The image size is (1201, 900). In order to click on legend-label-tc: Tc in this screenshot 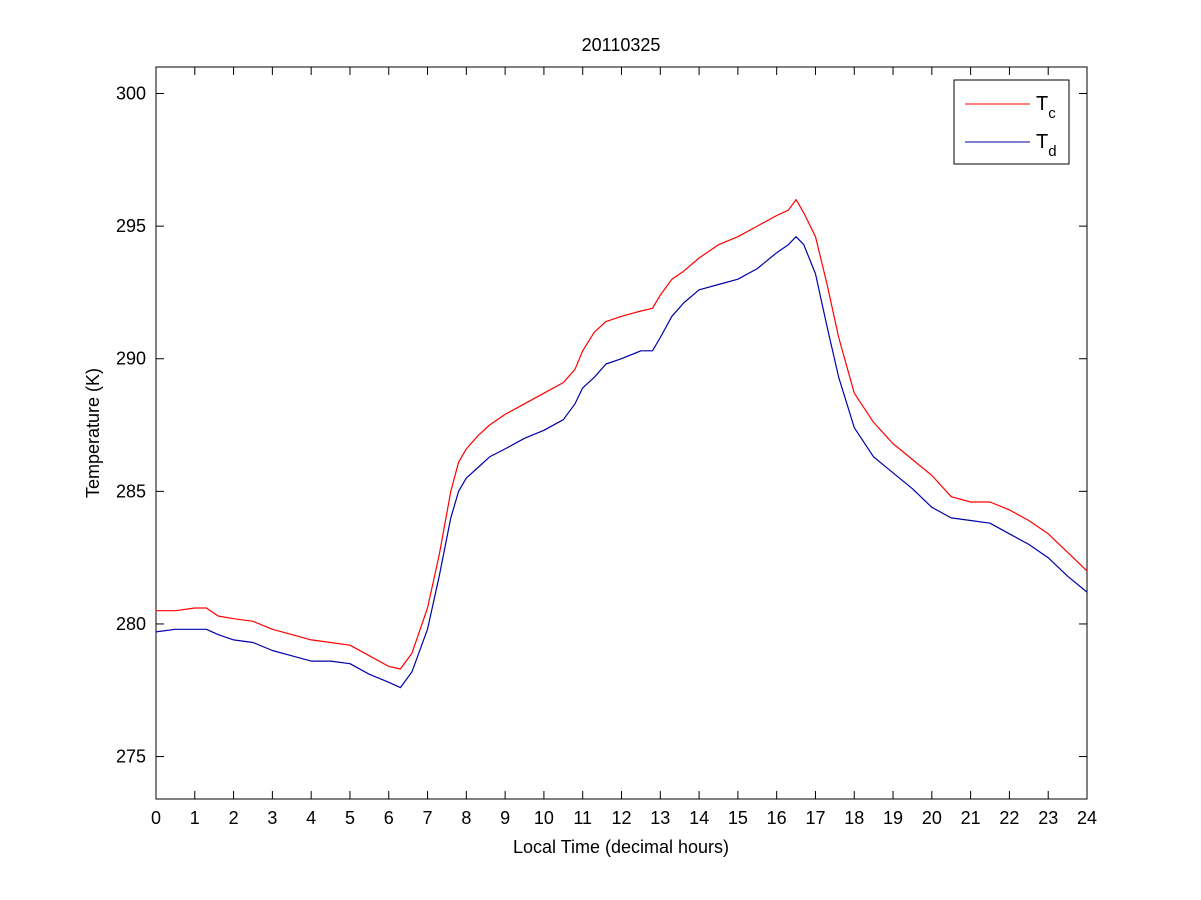, I will do `click(1046, 107)`.